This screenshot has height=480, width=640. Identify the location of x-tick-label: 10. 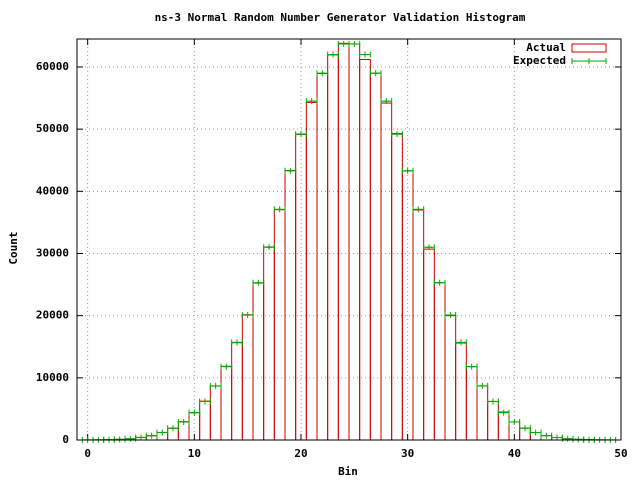
(194, 453).